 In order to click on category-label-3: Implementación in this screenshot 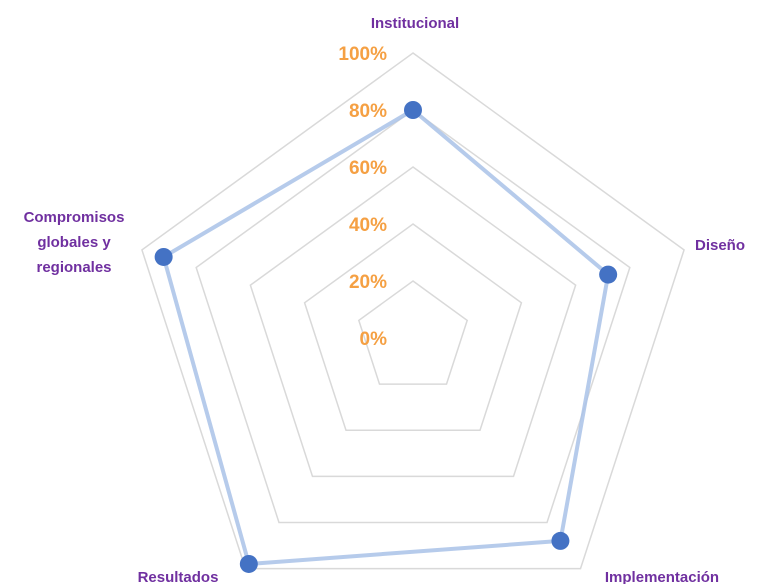, I will do `click(662, 576)`.